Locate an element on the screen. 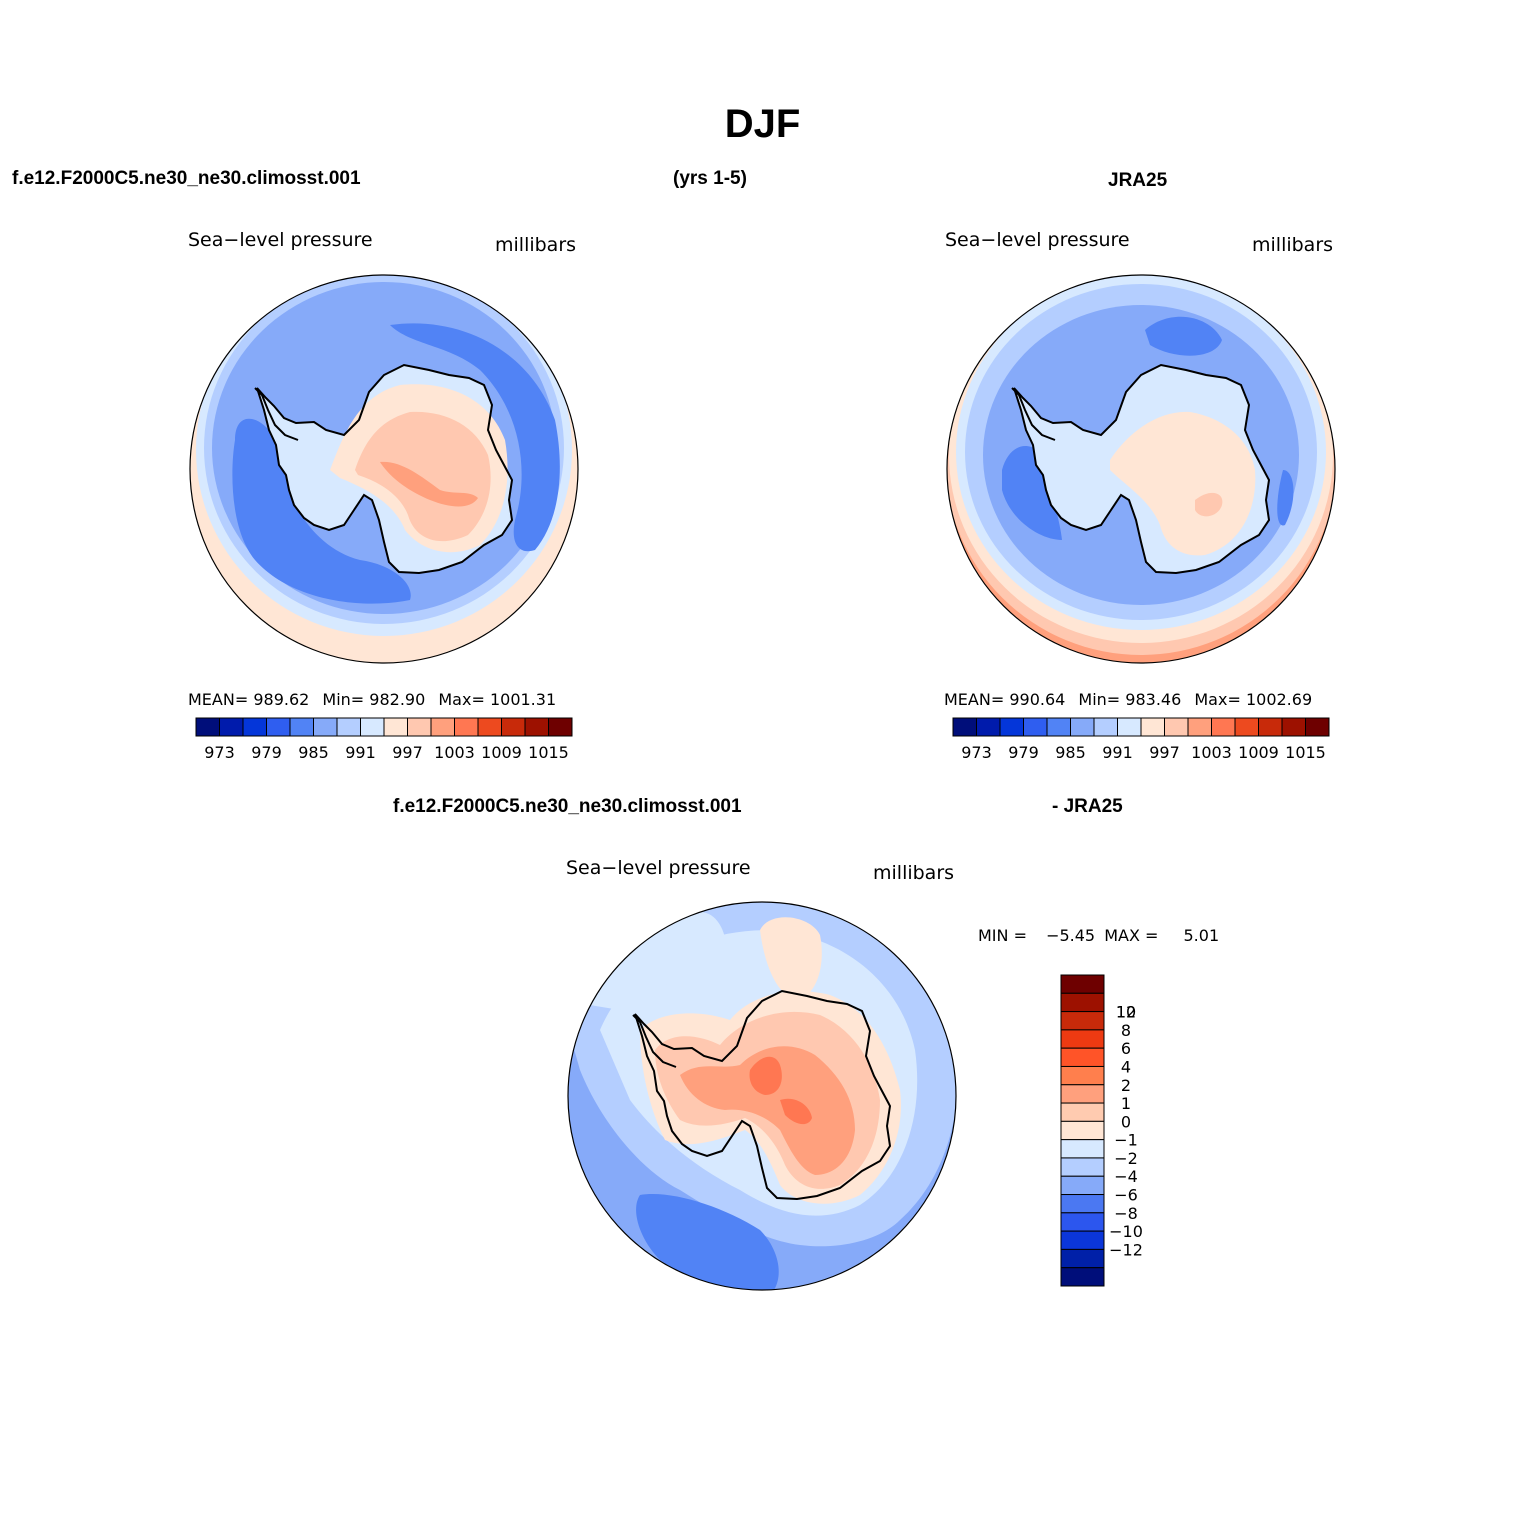 The height and width of the screenshot is (1525, 1525). diff-colorbar-tick-label: 8 is located at coordinates (1126, 1030).